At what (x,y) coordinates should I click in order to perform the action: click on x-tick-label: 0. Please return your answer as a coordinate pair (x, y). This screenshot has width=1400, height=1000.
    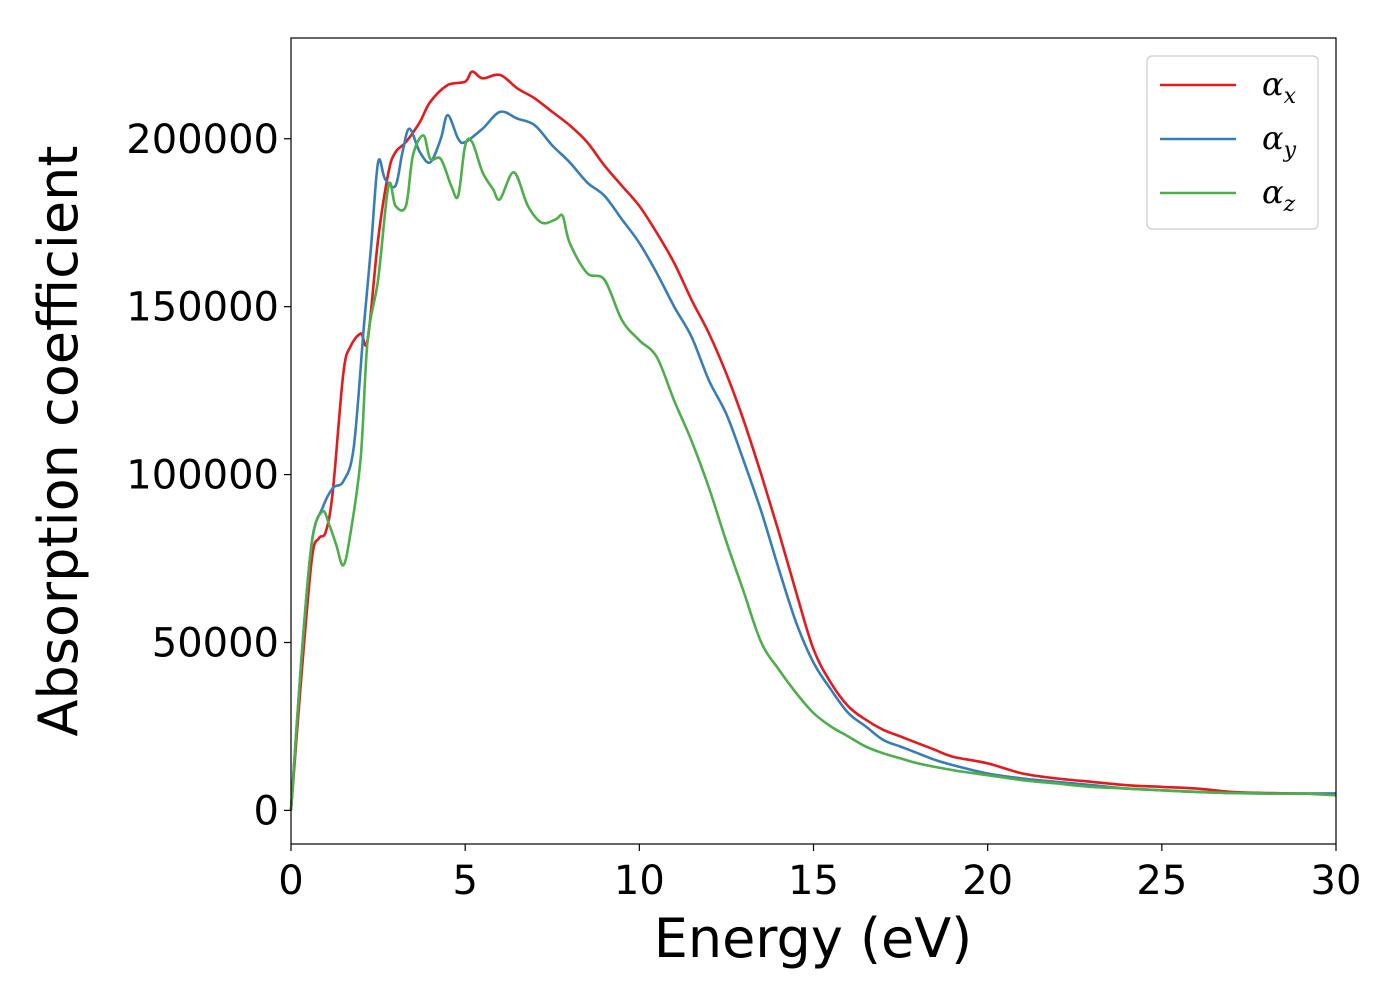
    Looking at the image, I should click on (290, 881).